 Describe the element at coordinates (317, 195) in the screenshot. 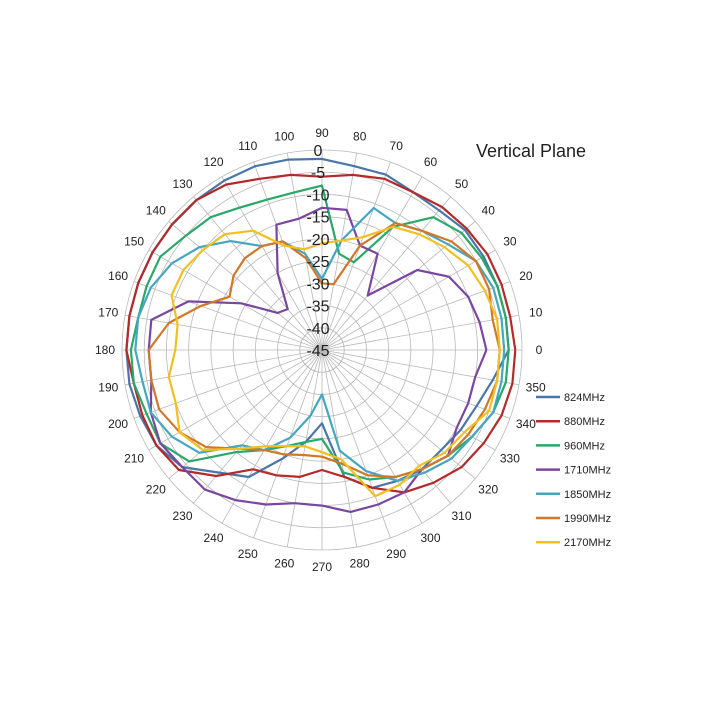

I see `radial-tick-label: -10` at that location.